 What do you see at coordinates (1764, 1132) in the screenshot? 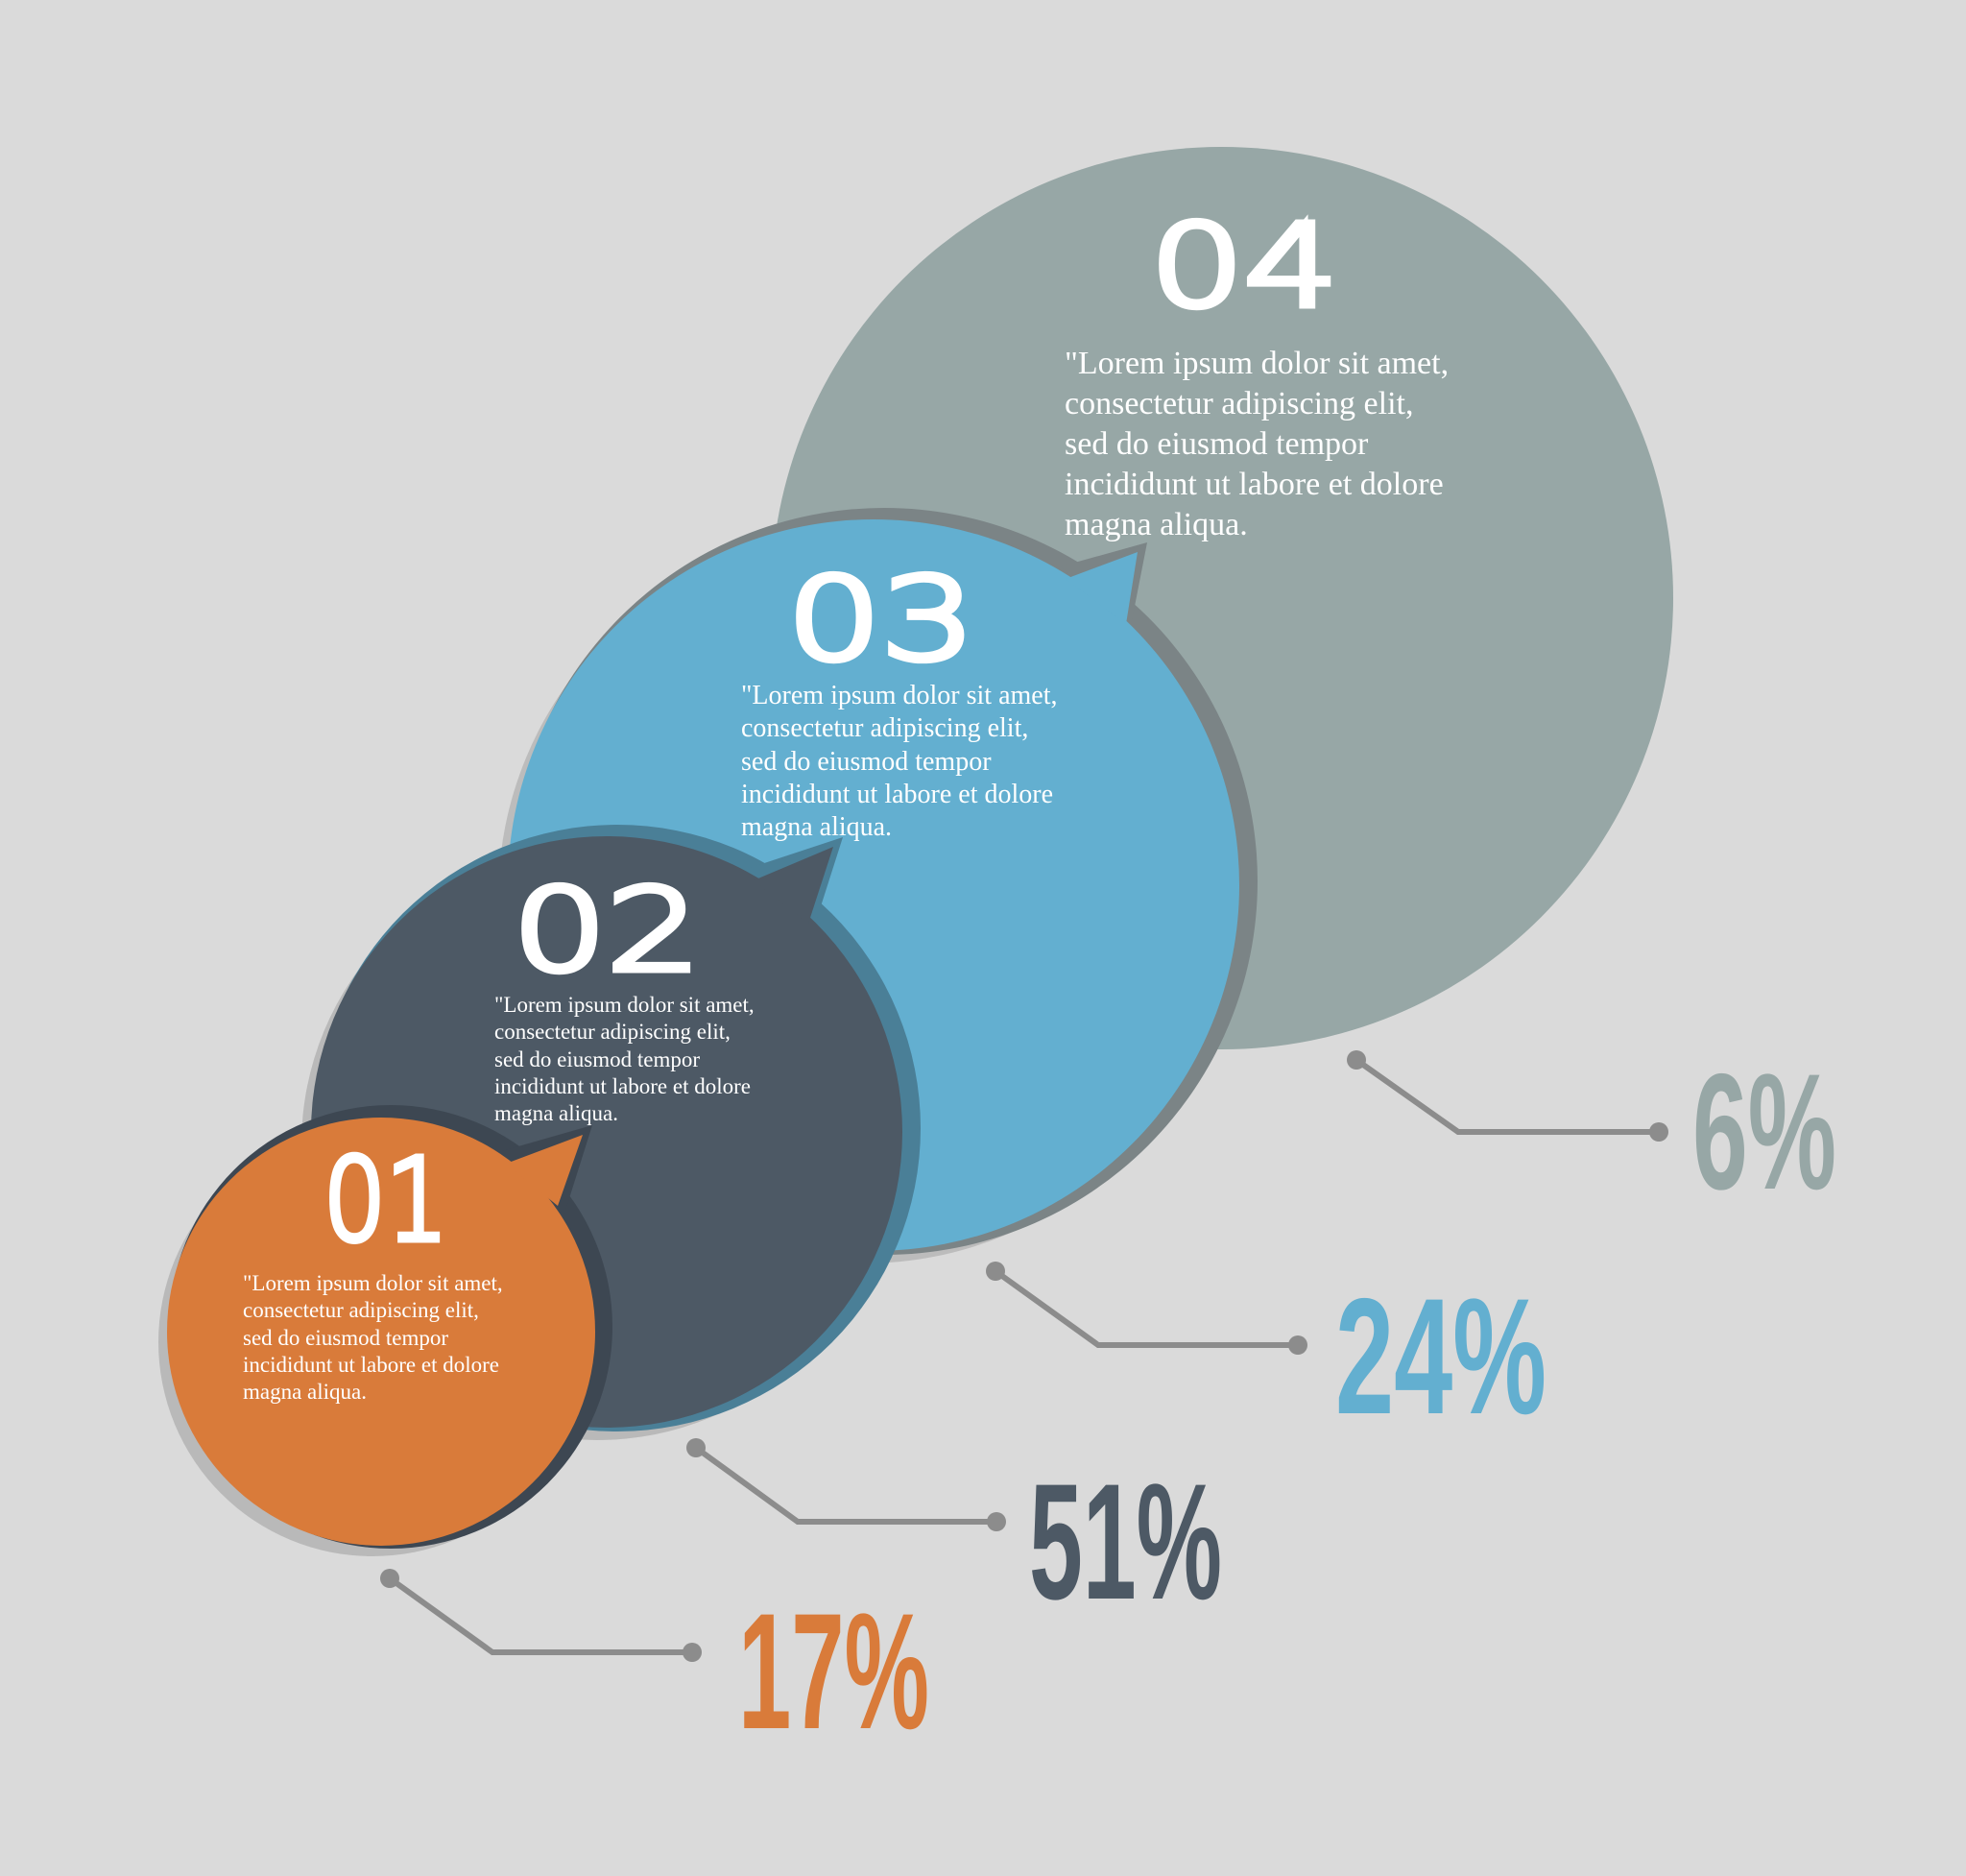
I see `step-4-percent: 6%` at bounding box center [1764, 1132].